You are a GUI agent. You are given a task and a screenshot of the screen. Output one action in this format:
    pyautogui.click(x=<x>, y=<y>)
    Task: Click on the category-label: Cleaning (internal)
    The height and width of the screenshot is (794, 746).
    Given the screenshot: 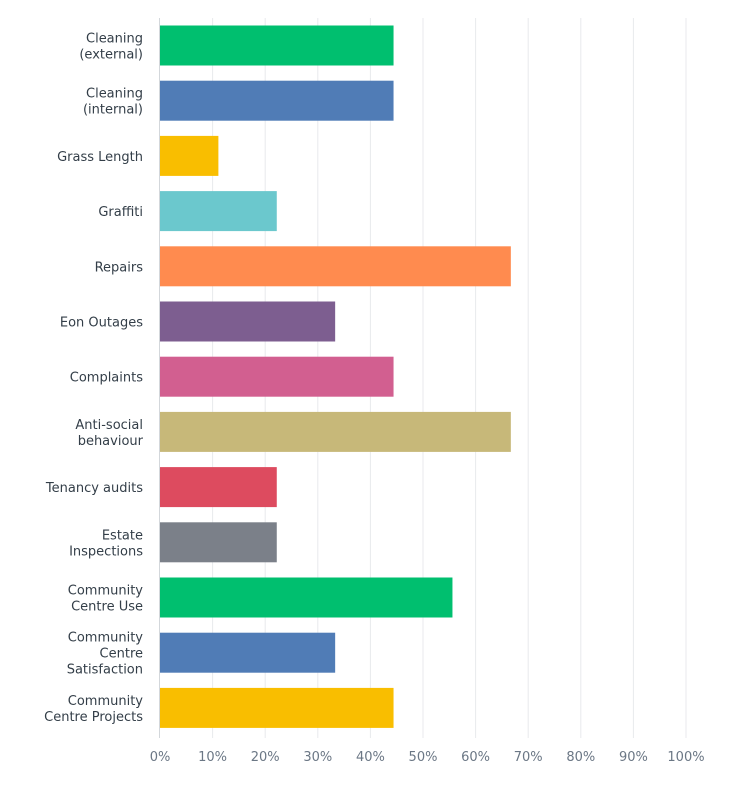 What is the action you would take?
    pyautogui.click(x=113, y=102)
    